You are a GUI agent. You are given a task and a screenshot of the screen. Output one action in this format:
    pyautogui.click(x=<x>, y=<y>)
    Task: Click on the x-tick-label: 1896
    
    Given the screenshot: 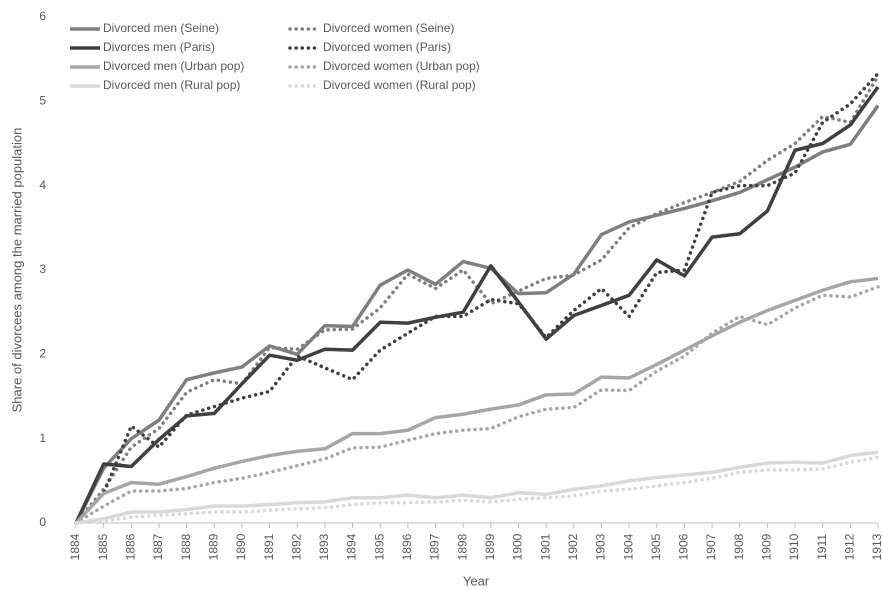 What is the action you would take?
    pyautogui.click(x=407, y=546)
    